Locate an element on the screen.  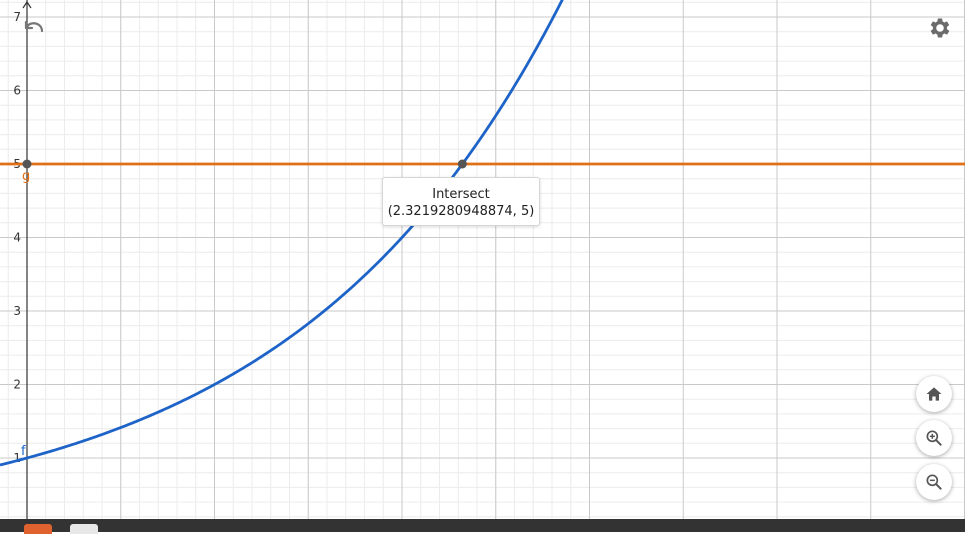
undo-button is located at coordinates (34, 29).